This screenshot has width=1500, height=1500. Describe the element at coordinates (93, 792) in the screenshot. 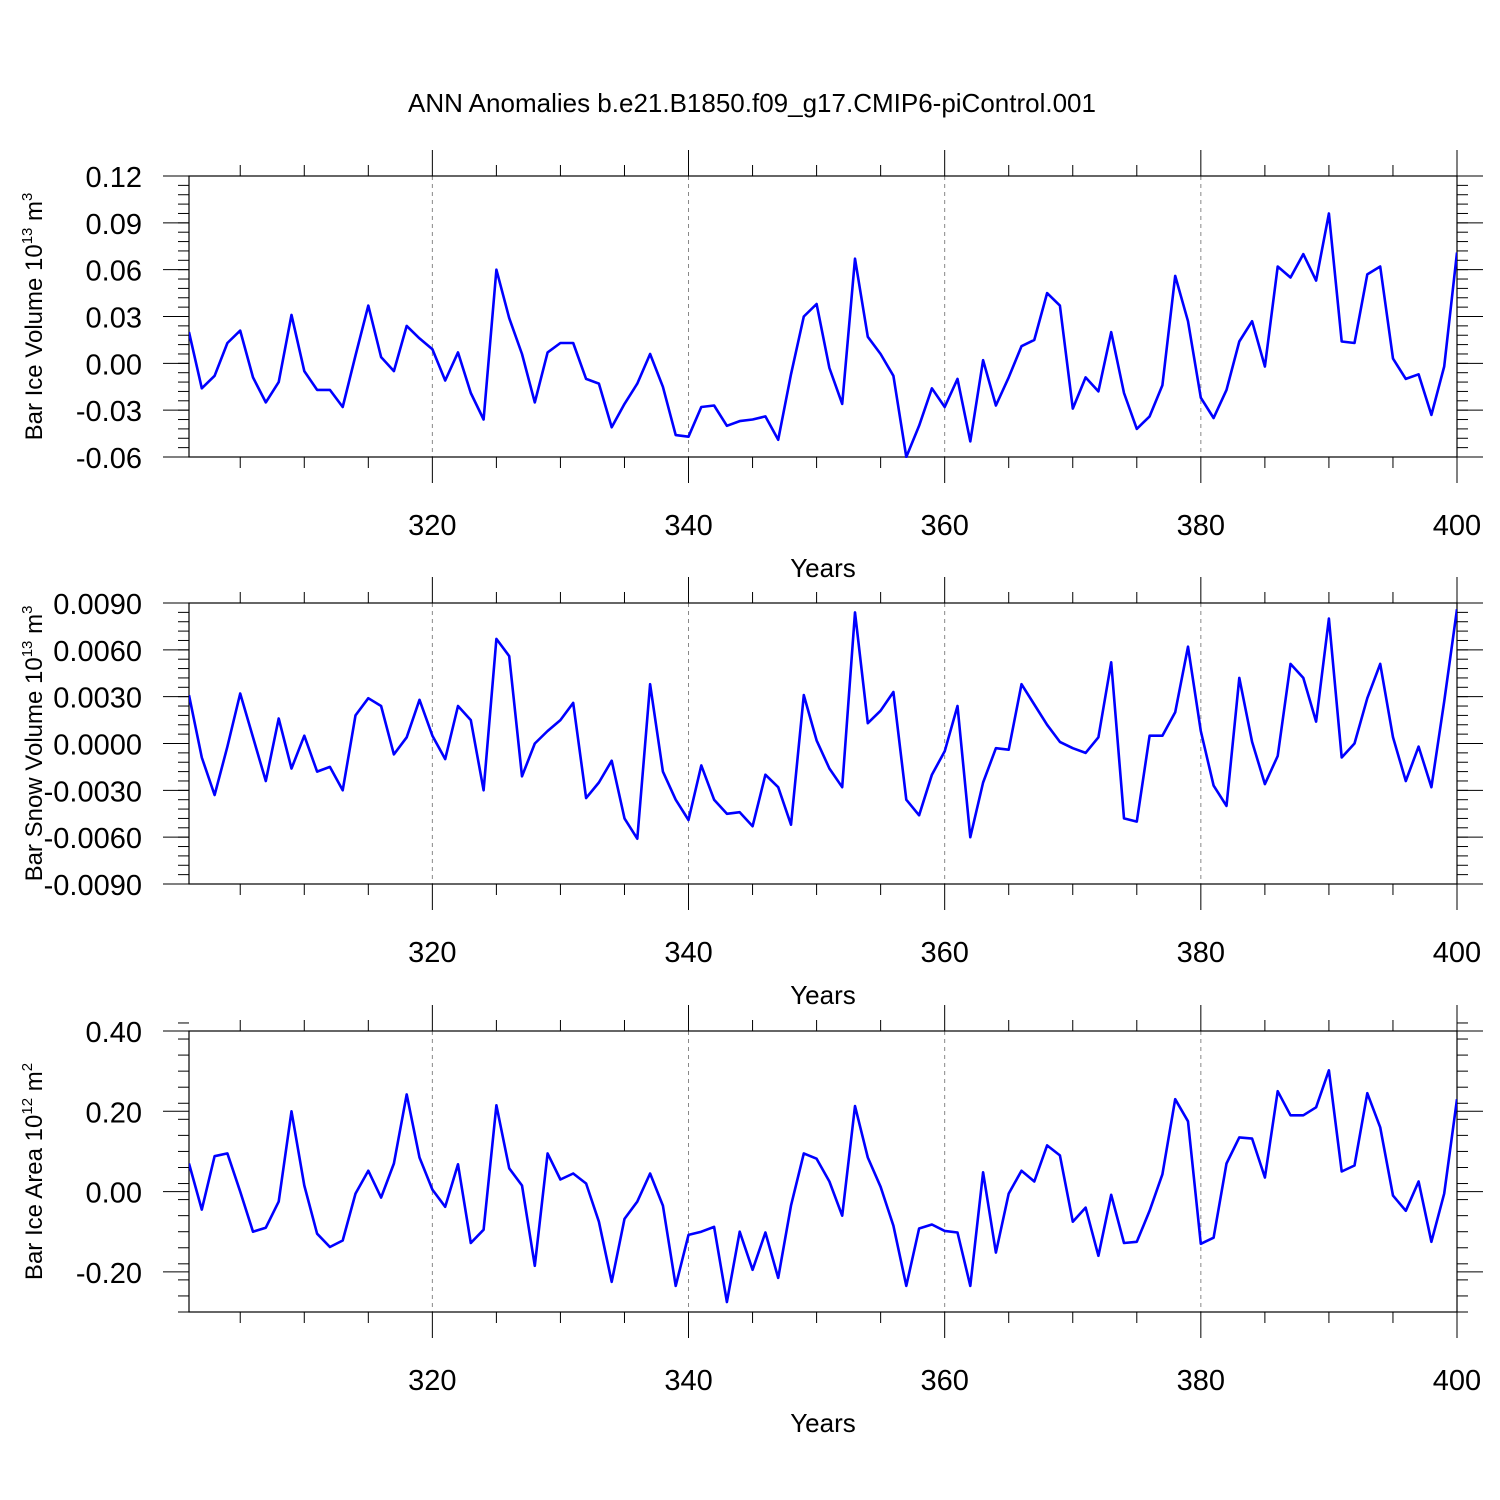

I see `y-tick-label: -0.0030` at that location.